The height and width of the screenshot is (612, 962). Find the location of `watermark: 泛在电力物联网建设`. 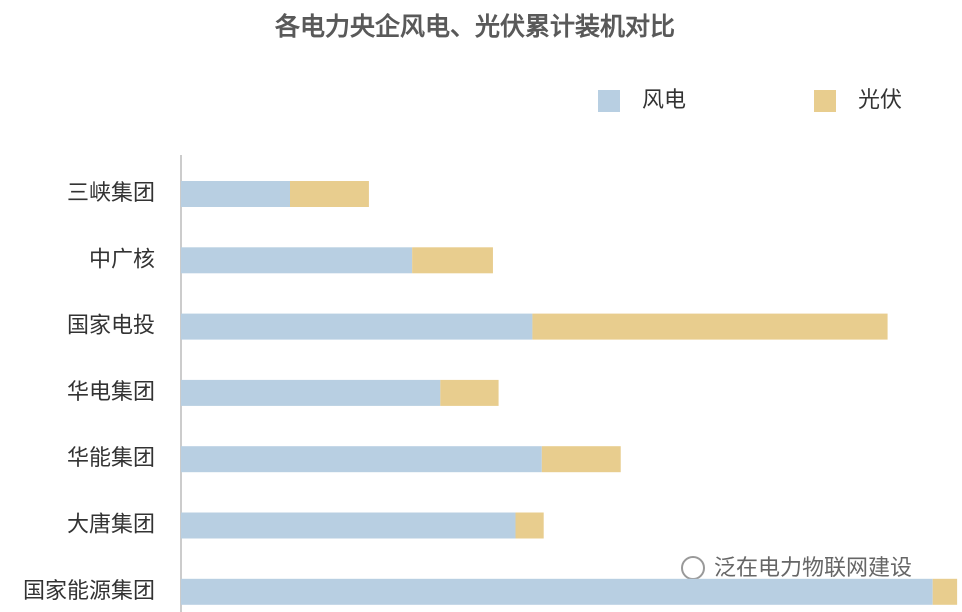

watermark: 泛在电力物联网建设 is located at coordinates (796, 568).